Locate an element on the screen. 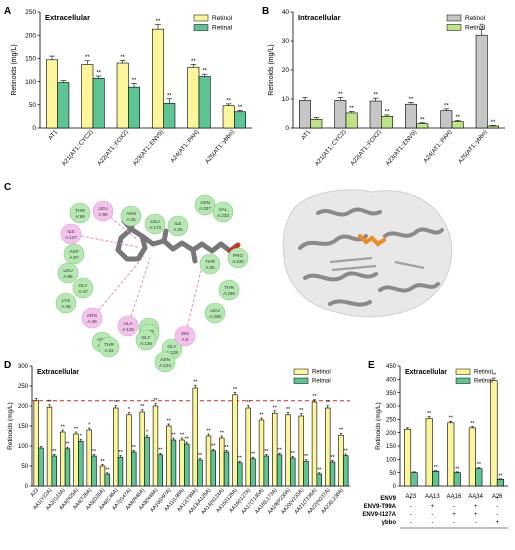  x-tick-label: AT1 is located at coordinates (307, 135).